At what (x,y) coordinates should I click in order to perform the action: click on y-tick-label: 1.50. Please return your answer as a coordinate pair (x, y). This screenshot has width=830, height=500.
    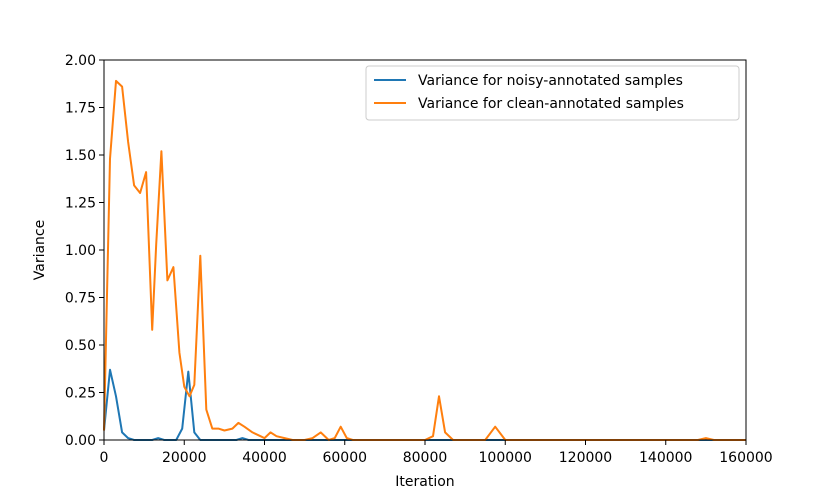
    Looking at the image, I should click on (80, 156).